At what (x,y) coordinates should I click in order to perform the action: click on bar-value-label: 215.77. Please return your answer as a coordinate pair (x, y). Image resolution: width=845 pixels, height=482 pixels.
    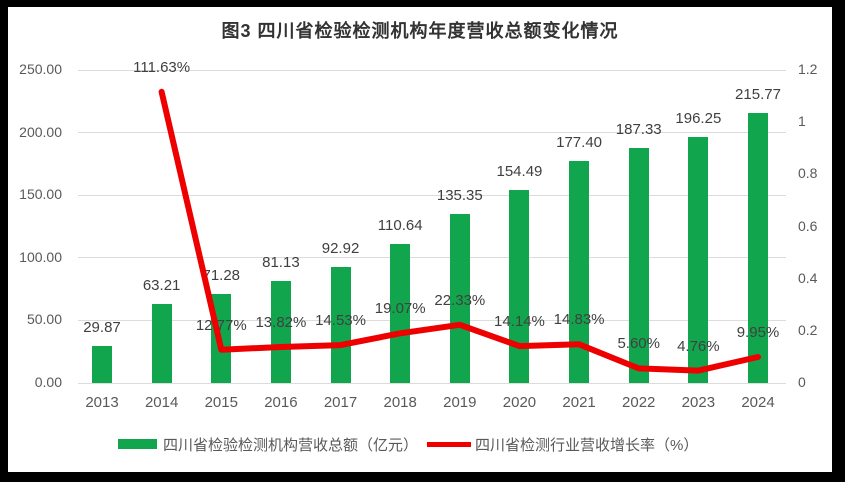
    Looking at the image, I should click on (758, 94).